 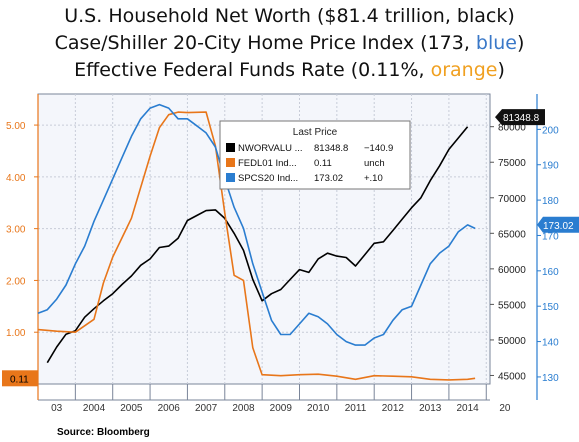 I want to click on mid-axis-tick-label: 75000, so click(x=512, y=163).